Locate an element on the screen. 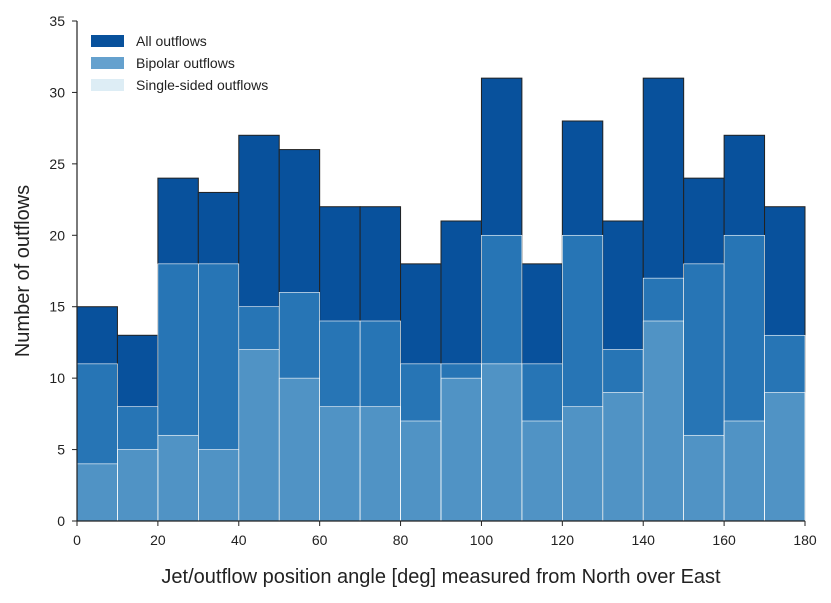 The image size is (831, 603). x-tick-label: 60 is located at coordinates (320, 540).